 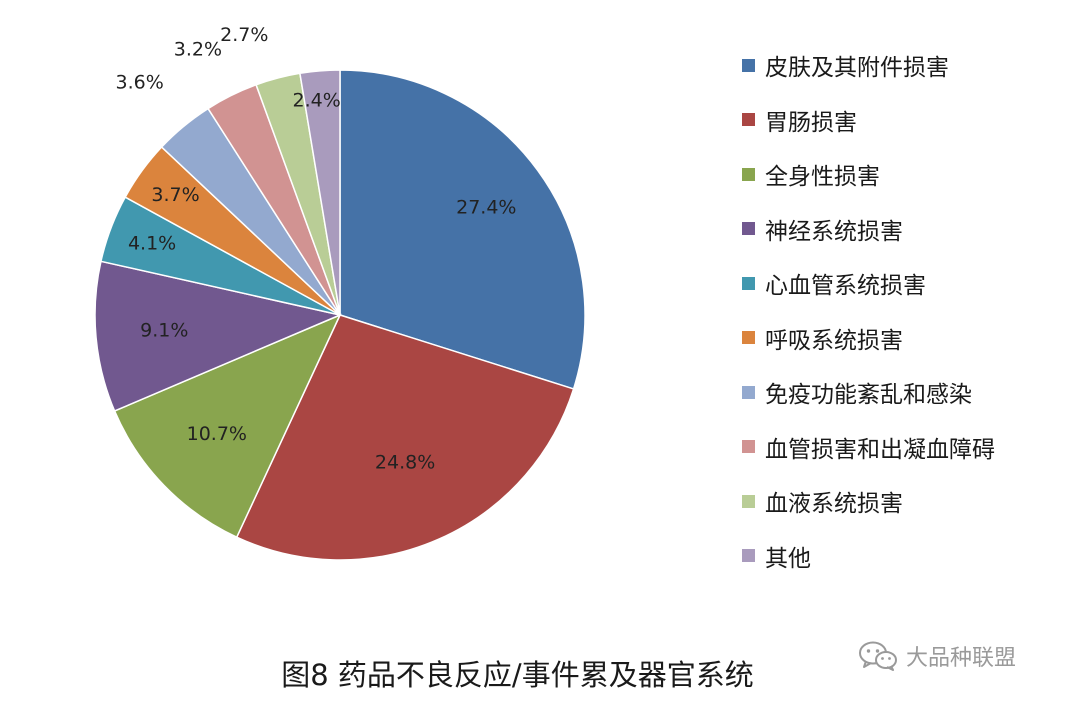 I want to click on legend-item: 心血管系统损害, so click(x=907, y=283).